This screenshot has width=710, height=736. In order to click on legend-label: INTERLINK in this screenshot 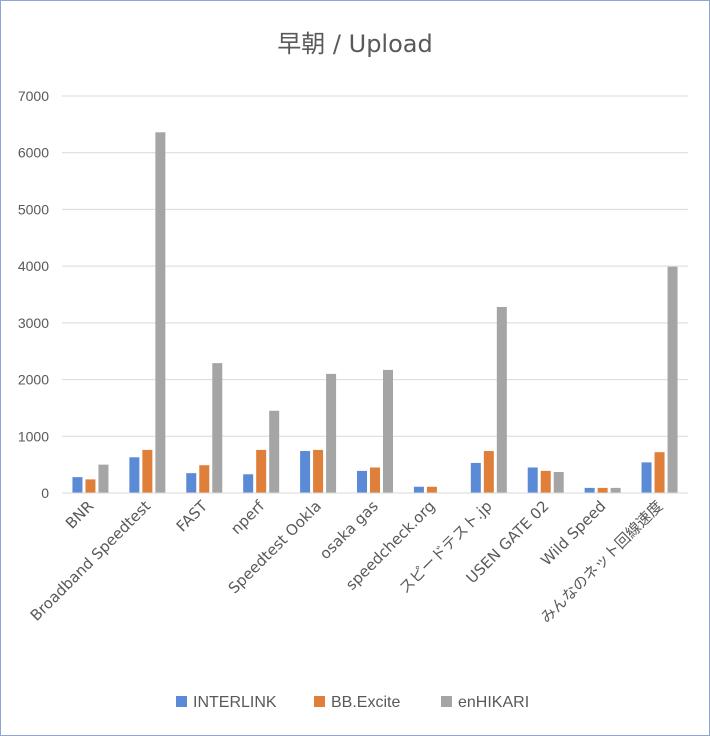, I will do `click(235, 702)`.